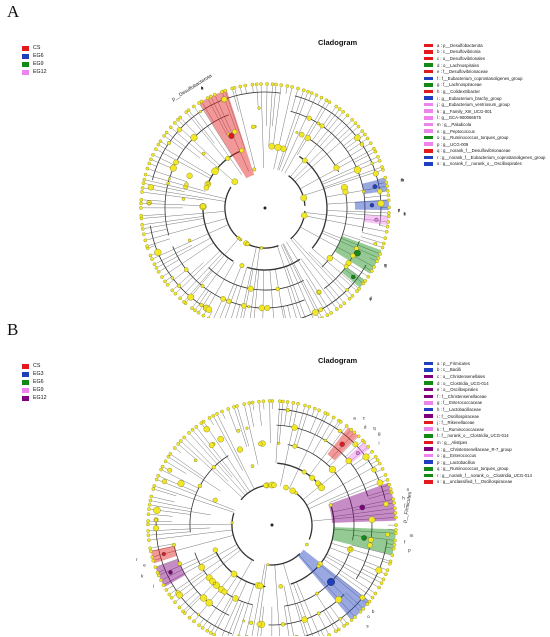  I want to click on clade-letter: l, so click(402, 179).